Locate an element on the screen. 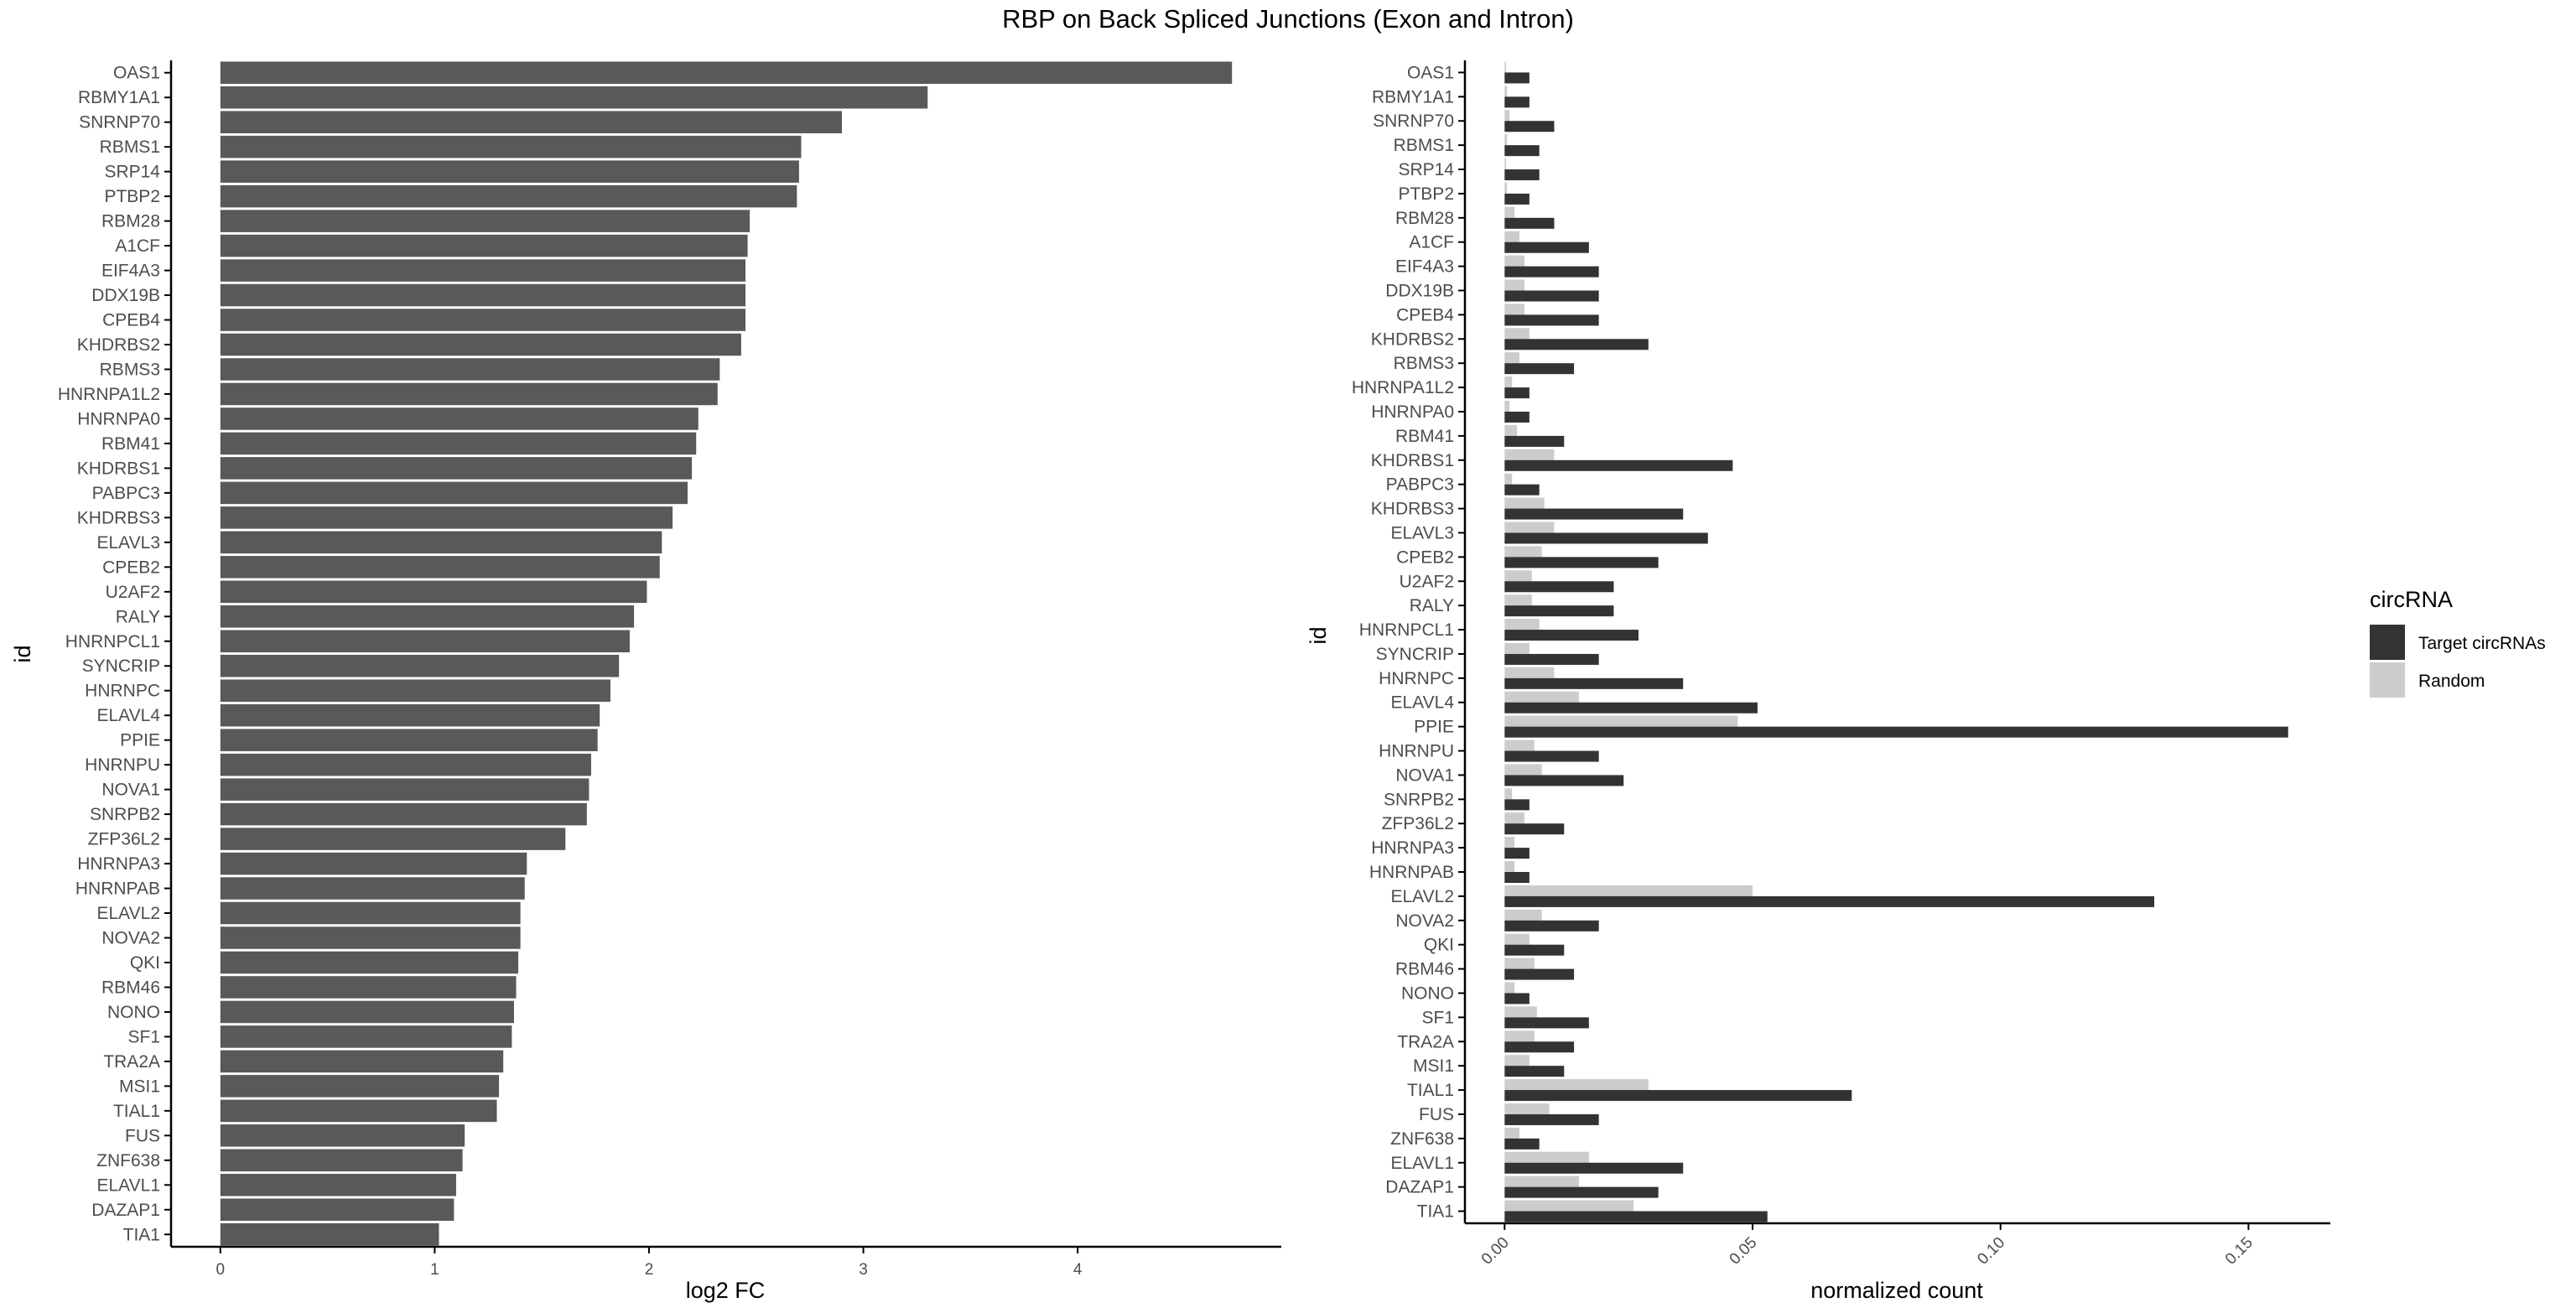  y-tick-label: NONO is located at coordinates (133, 1012).